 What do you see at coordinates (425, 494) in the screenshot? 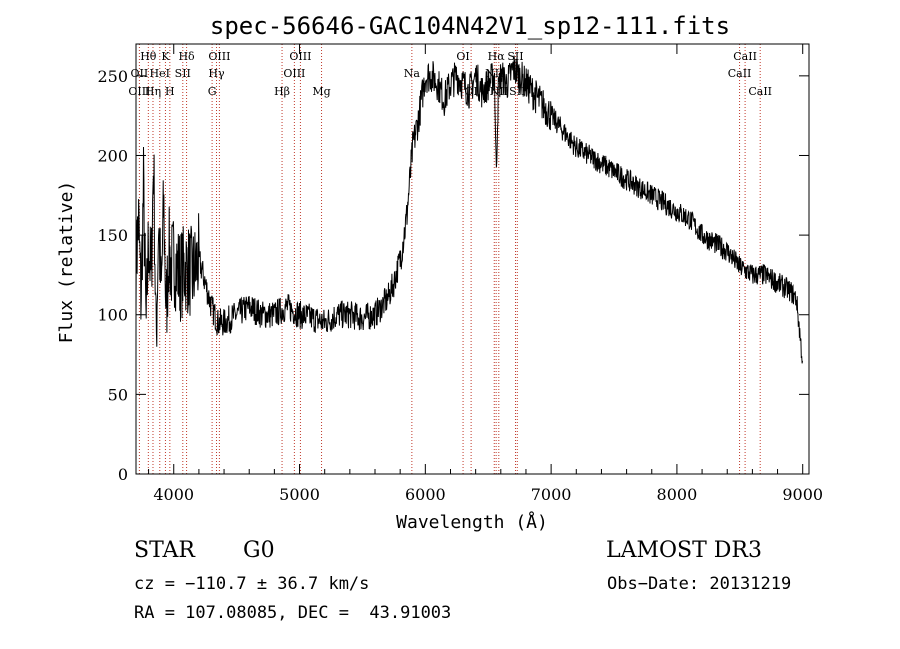
I see `x-tick-label-2: 6000` at bounding box center [425, 494].